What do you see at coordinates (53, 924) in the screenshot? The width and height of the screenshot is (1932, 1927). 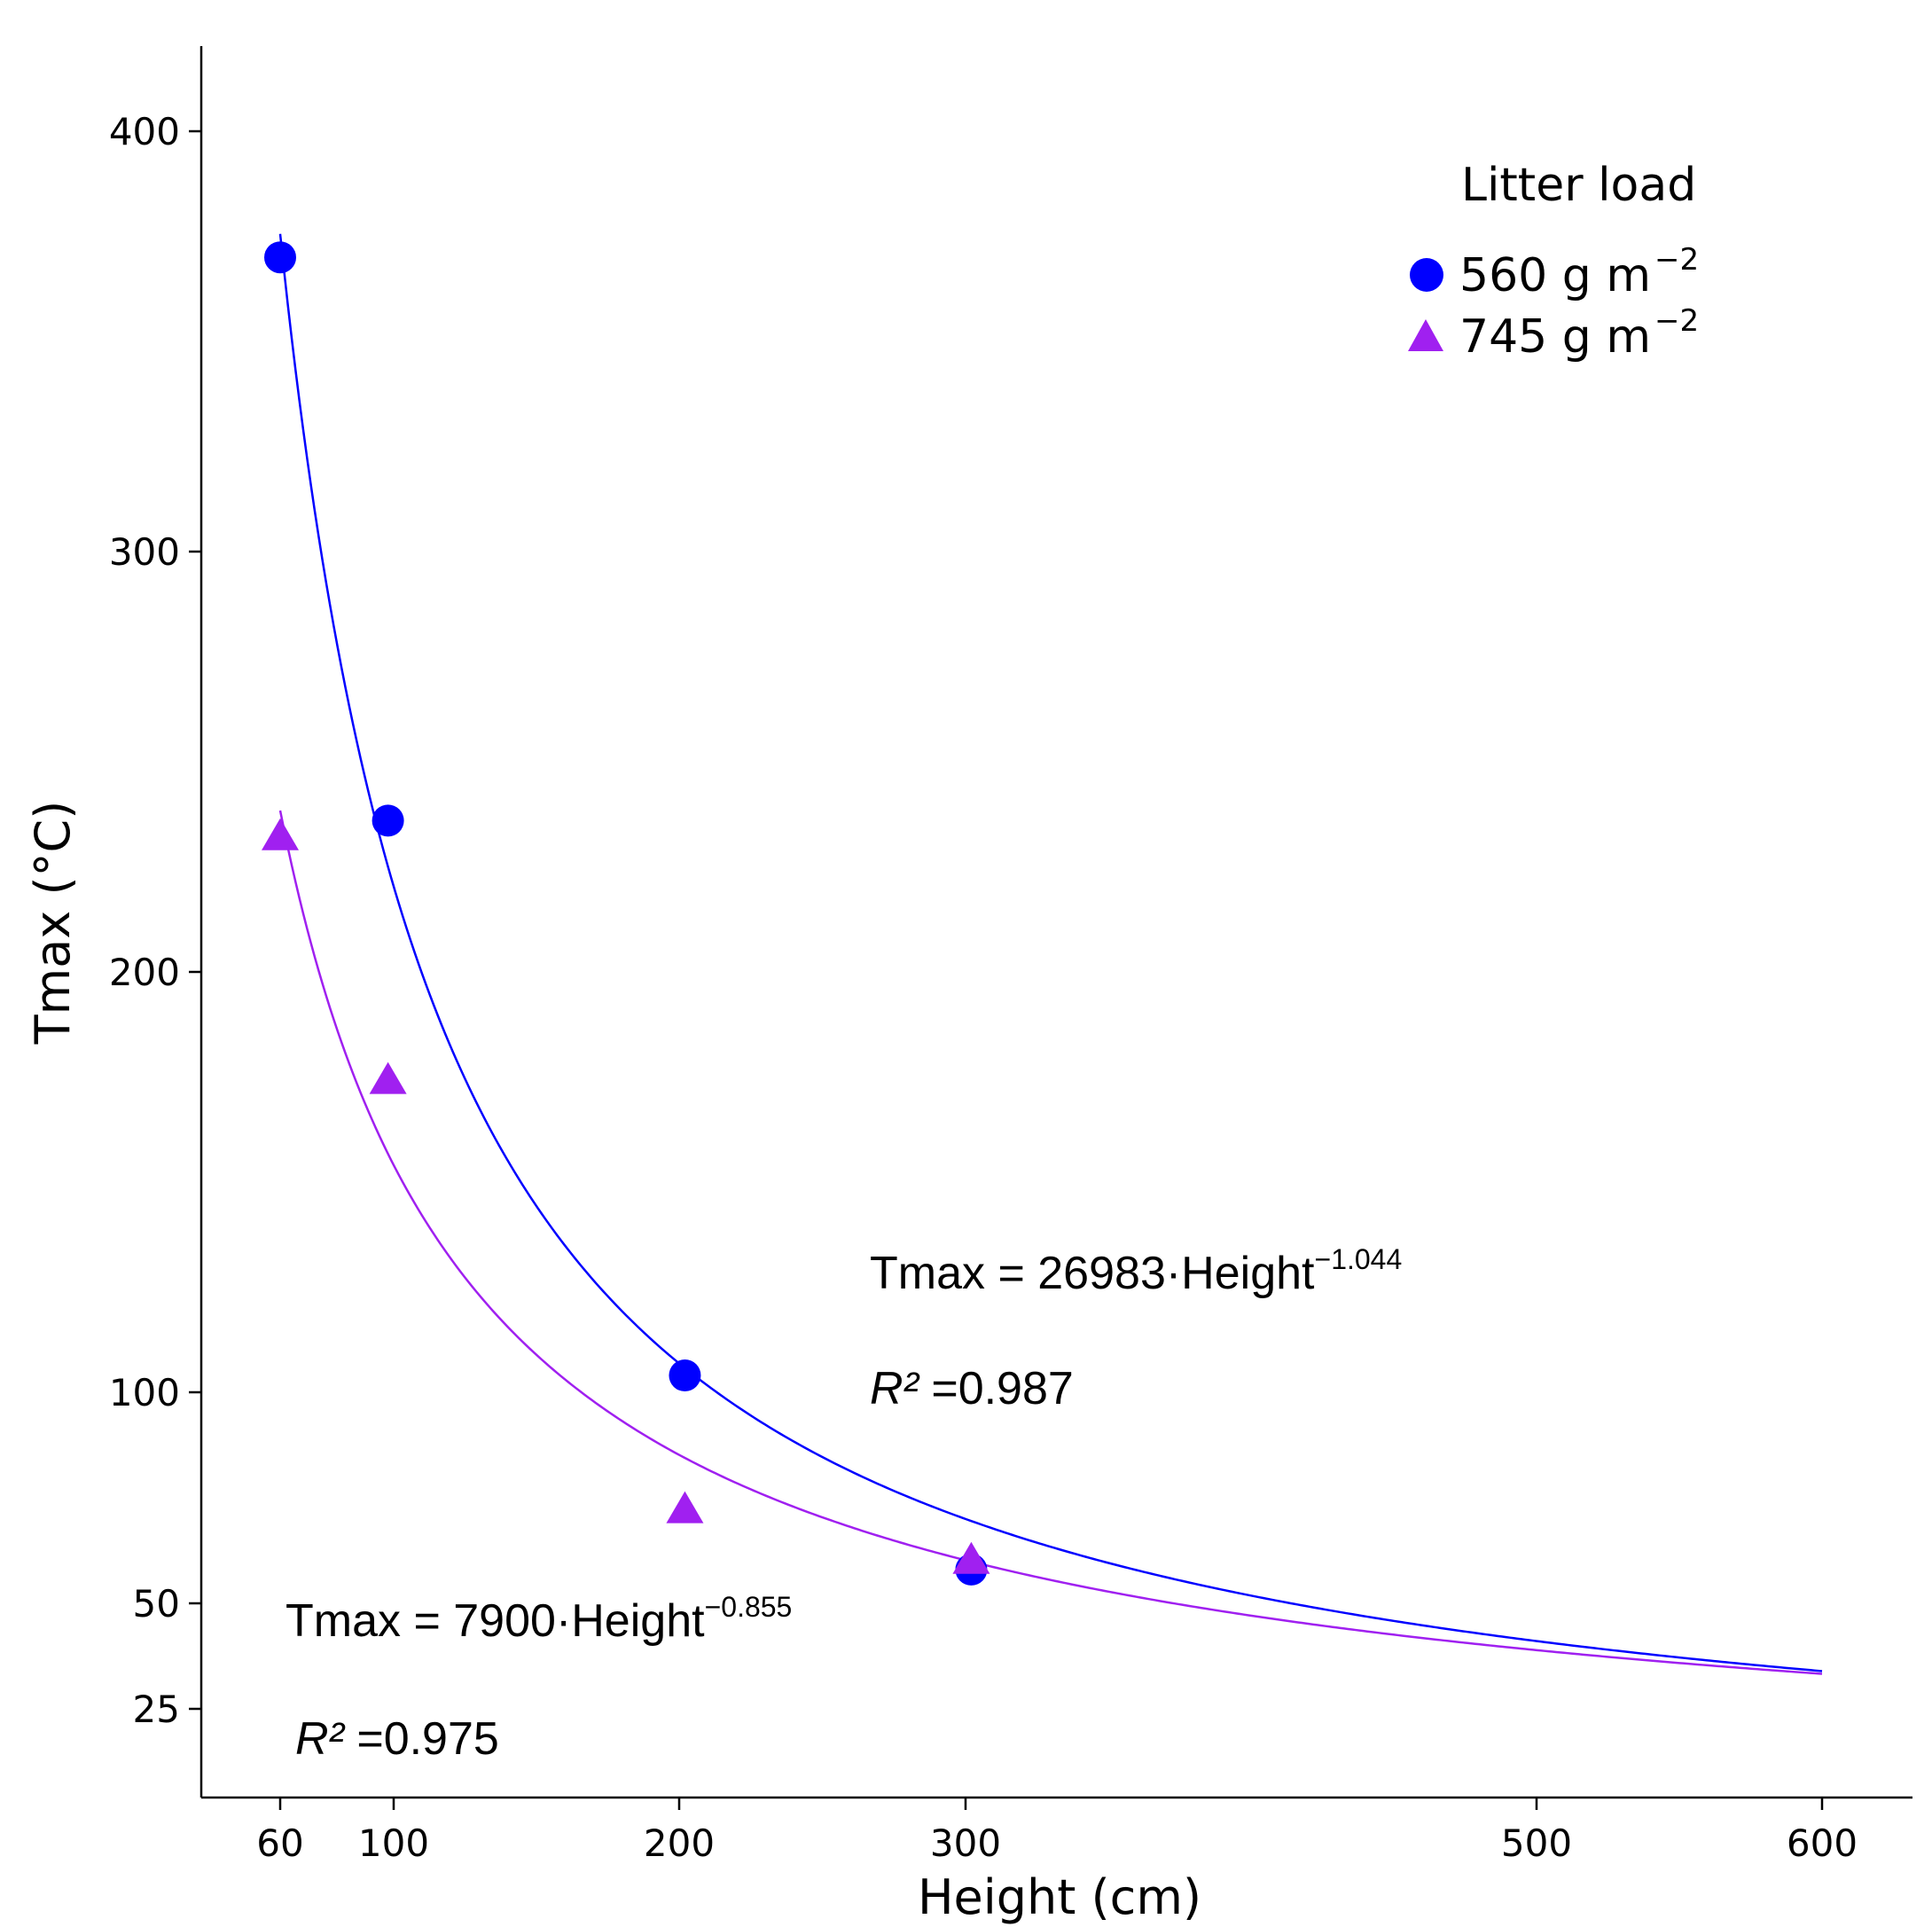 I see `y-axis-title: Tmax (°C)` at bounding box center [53, 924].